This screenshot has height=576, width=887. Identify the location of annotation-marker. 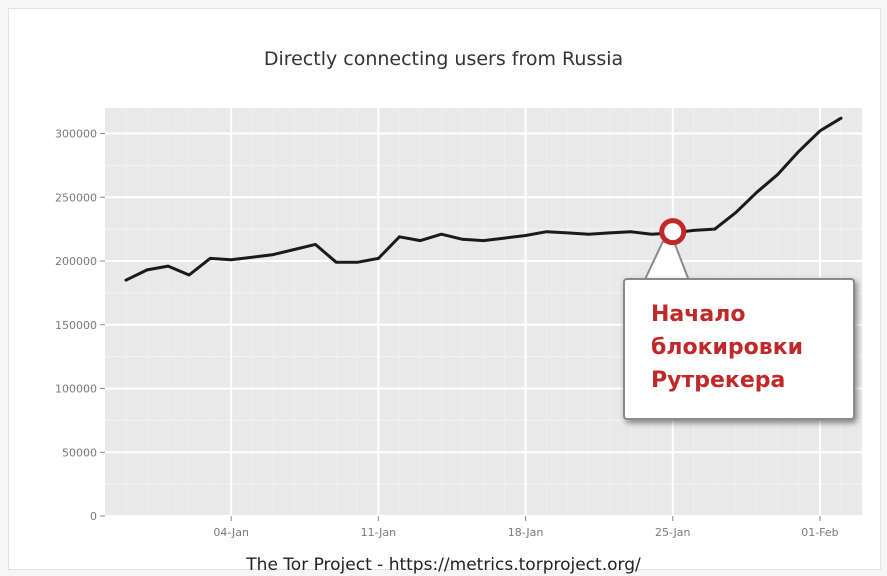
(673, 232).